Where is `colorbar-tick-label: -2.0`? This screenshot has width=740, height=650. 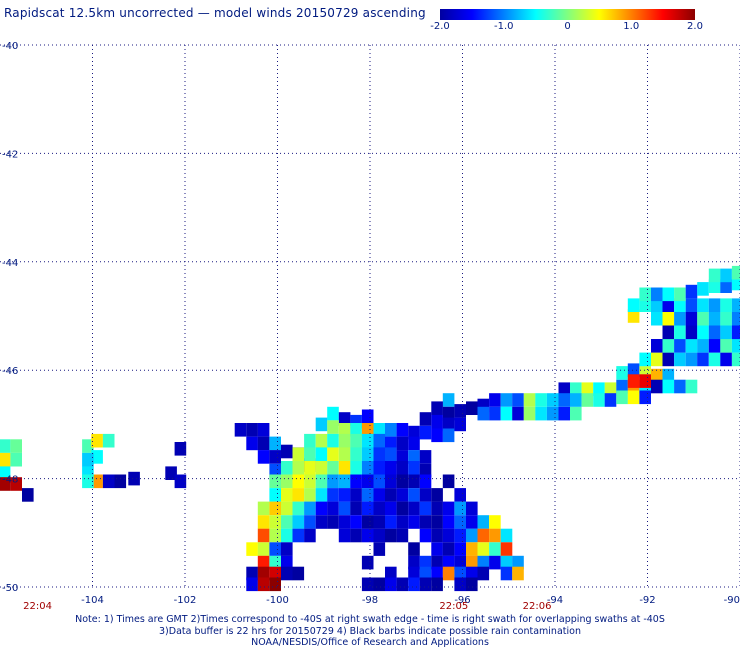
colorbar-tick-label: -2.0 is located at coordinates (440, 26).